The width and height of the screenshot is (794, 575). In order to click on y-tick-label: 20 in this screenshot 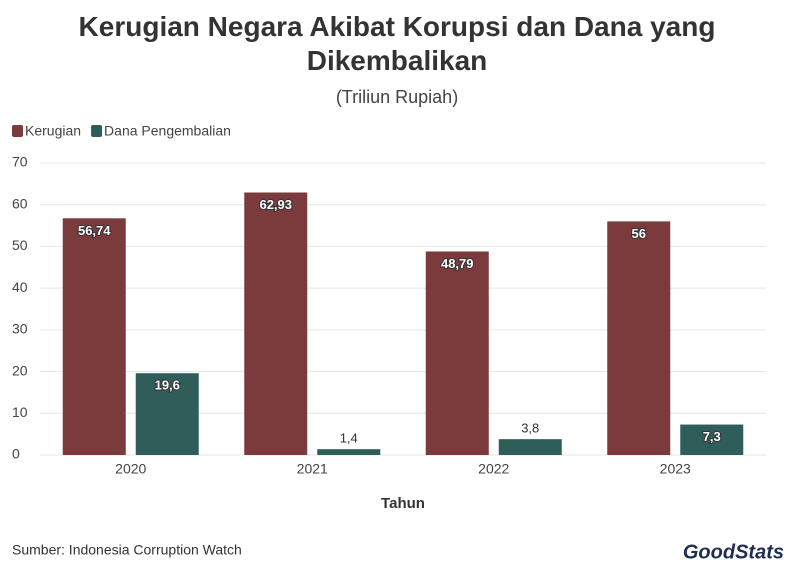, I will do `click(20, 370)`.